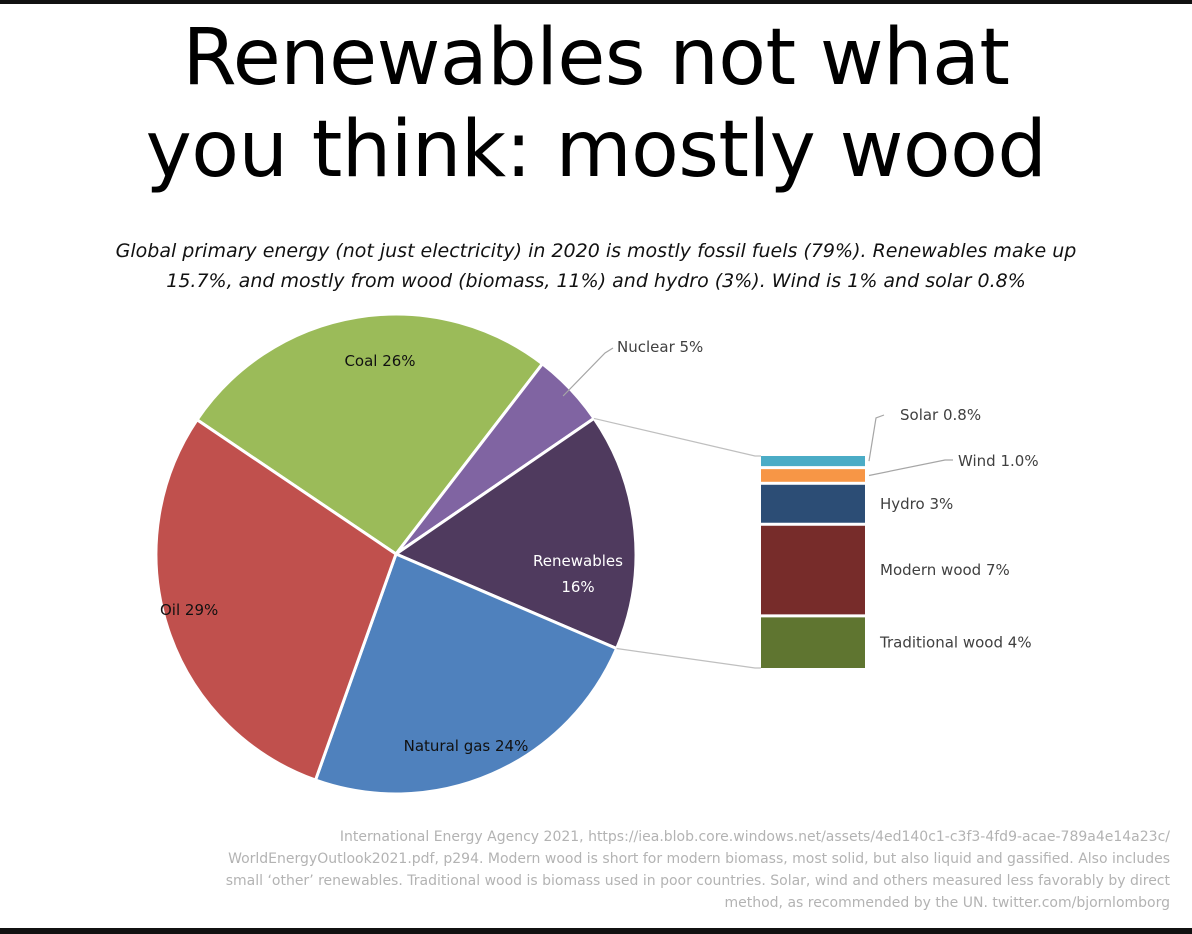 The width and height of the screenshot is (1192, 934). I want to click on pie-slice-natural-gas, so click(466, 674).